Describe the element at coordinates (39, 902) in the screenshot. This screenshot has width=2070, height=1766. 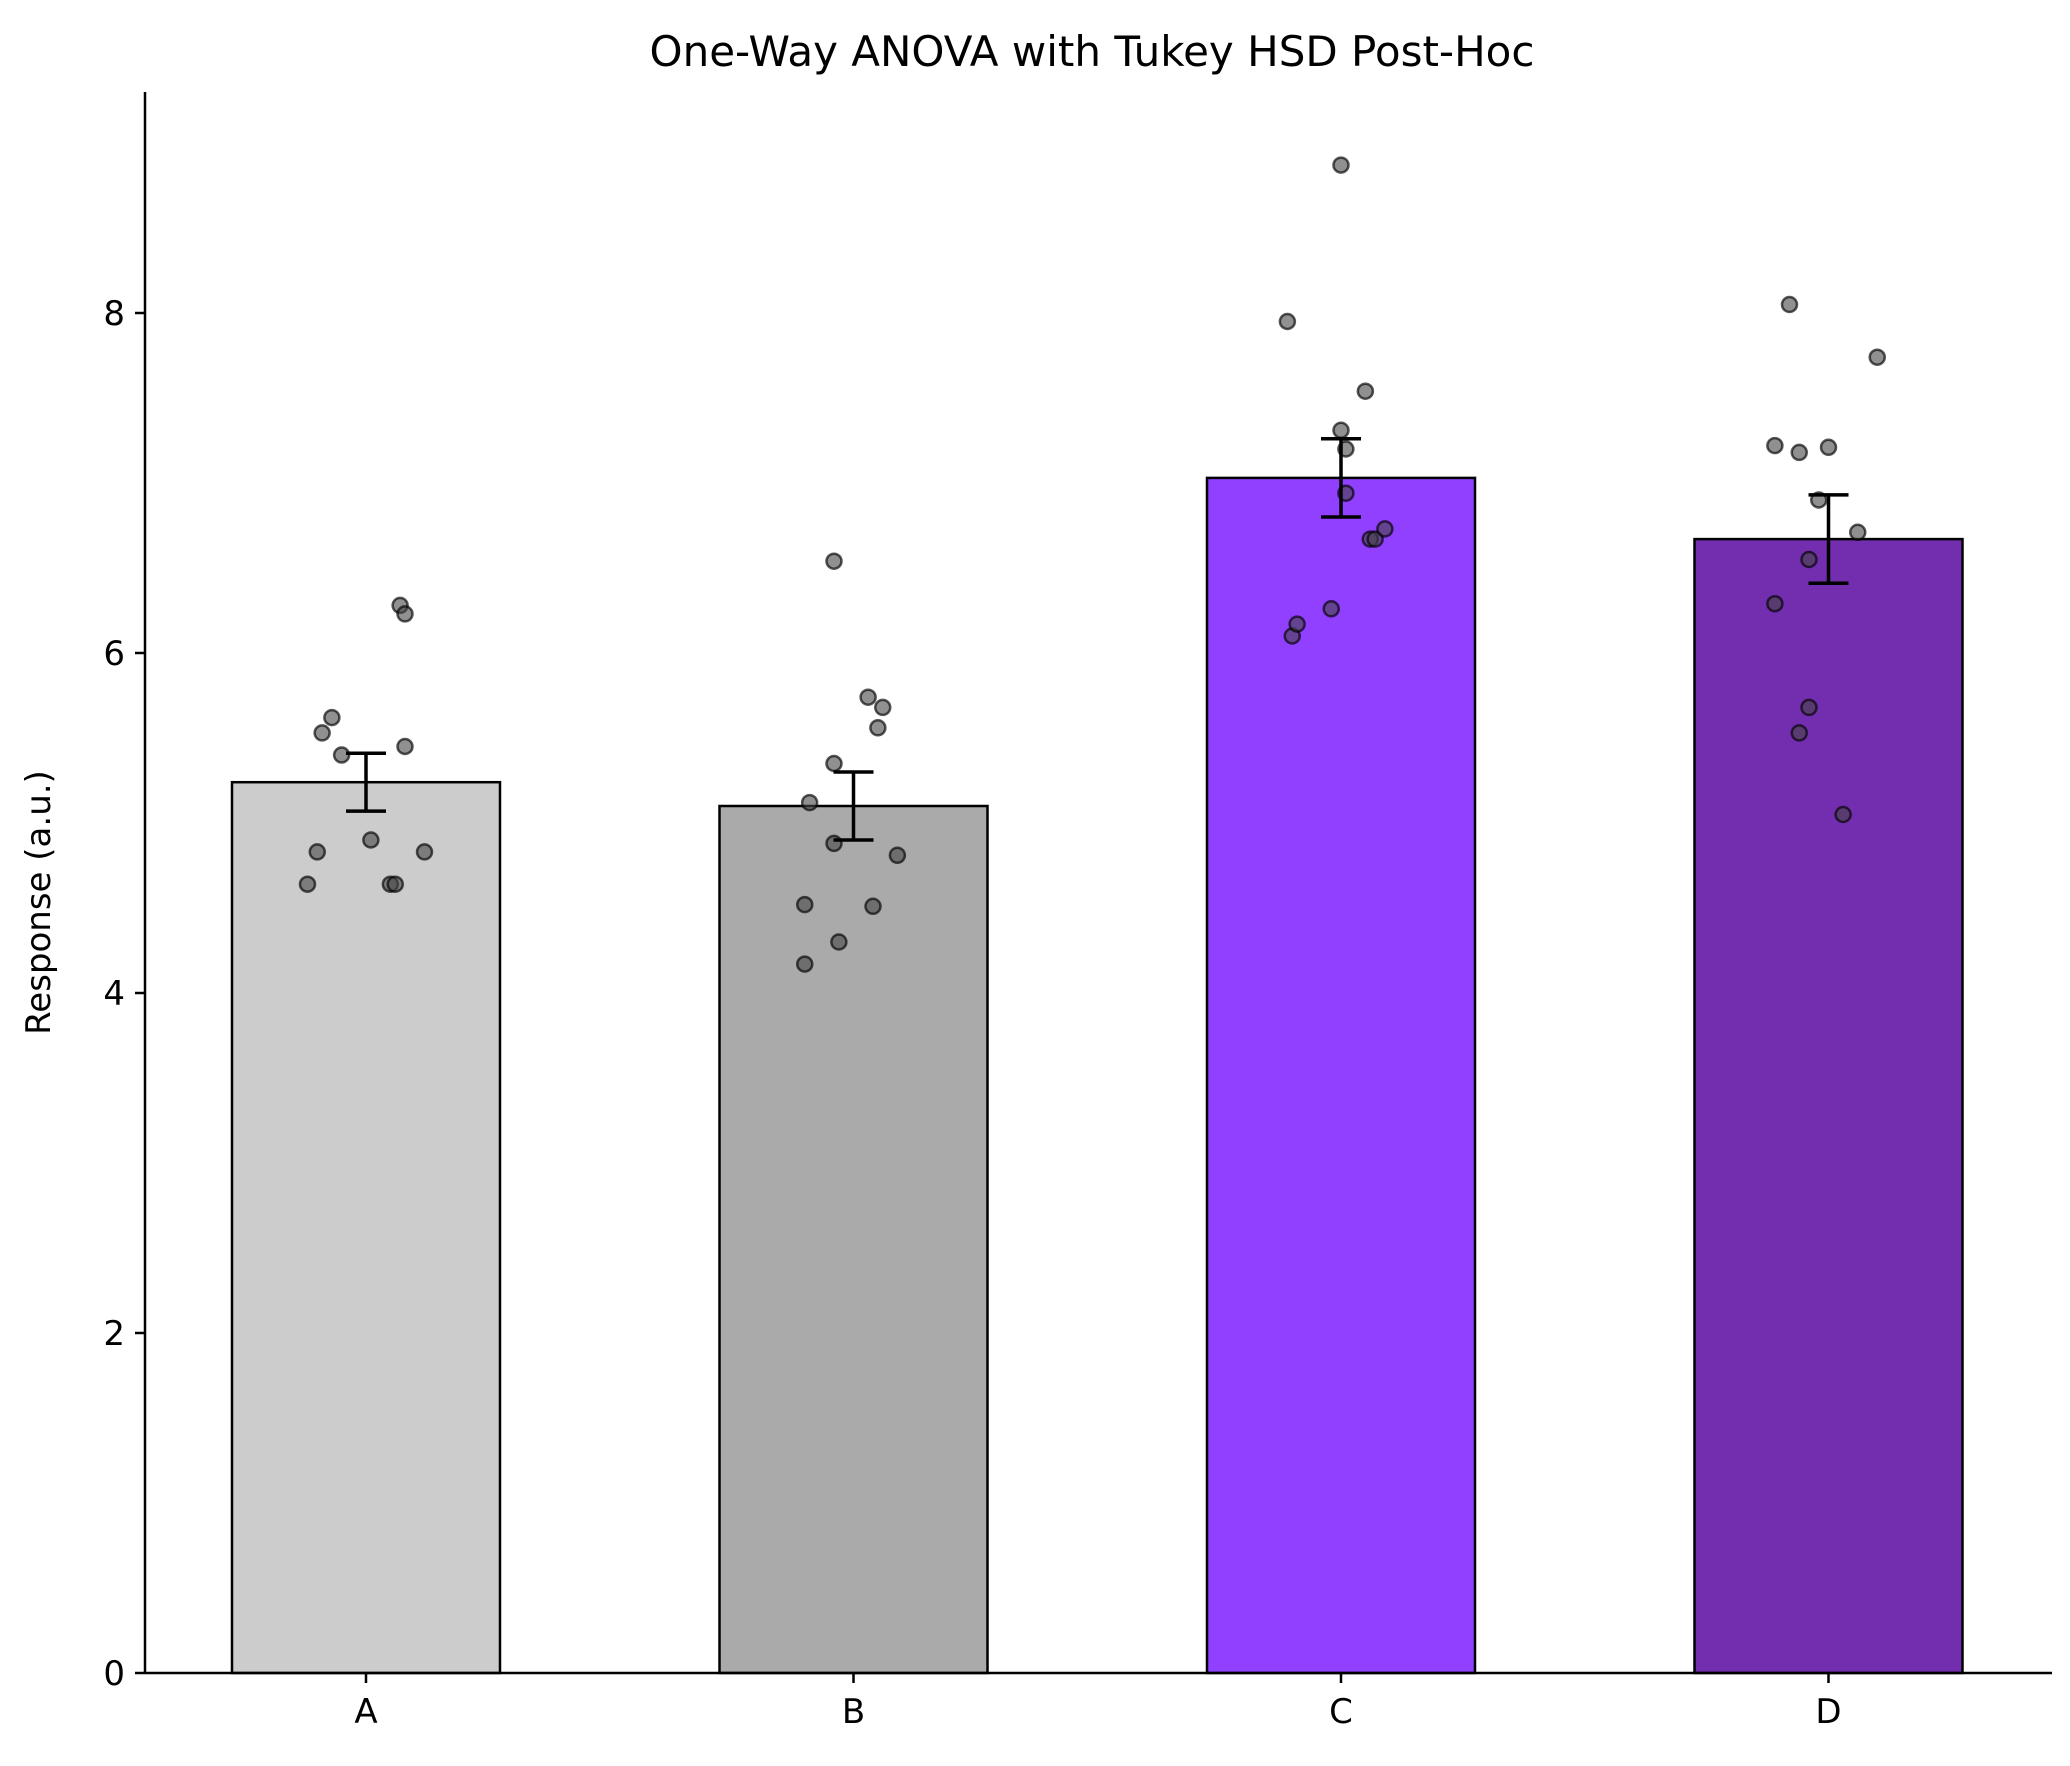
I see `y-axis-label: Response (a.u.)` at that location.